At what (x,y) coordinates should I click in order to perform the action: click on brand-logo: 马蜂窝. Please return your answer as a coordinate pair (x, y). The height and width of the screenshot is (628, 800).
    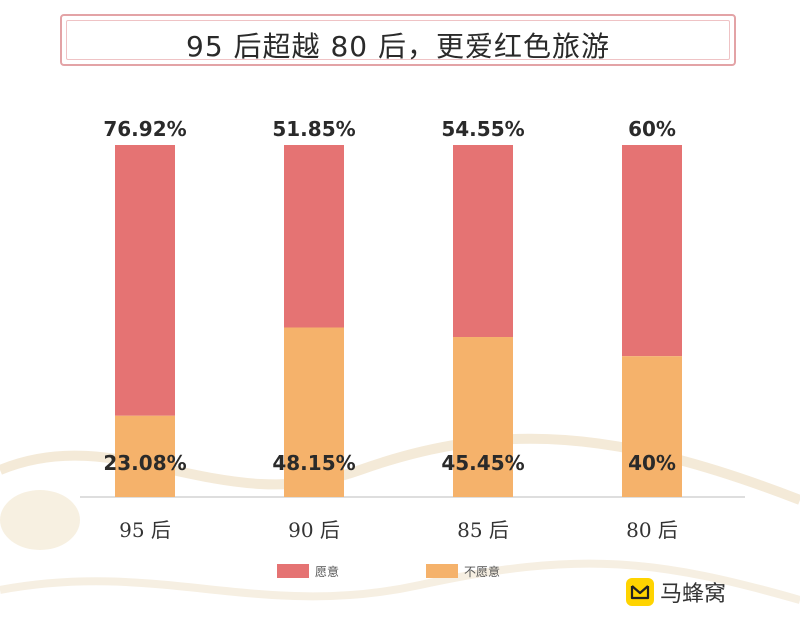
    Looking at the image, I should click on (676, 592).